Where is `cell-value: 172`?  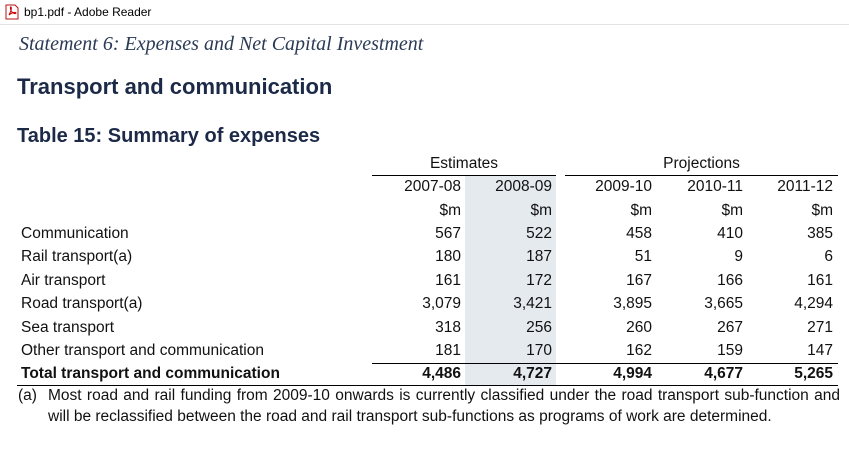
cell-value: 172 is located at coordinates (539, 280).